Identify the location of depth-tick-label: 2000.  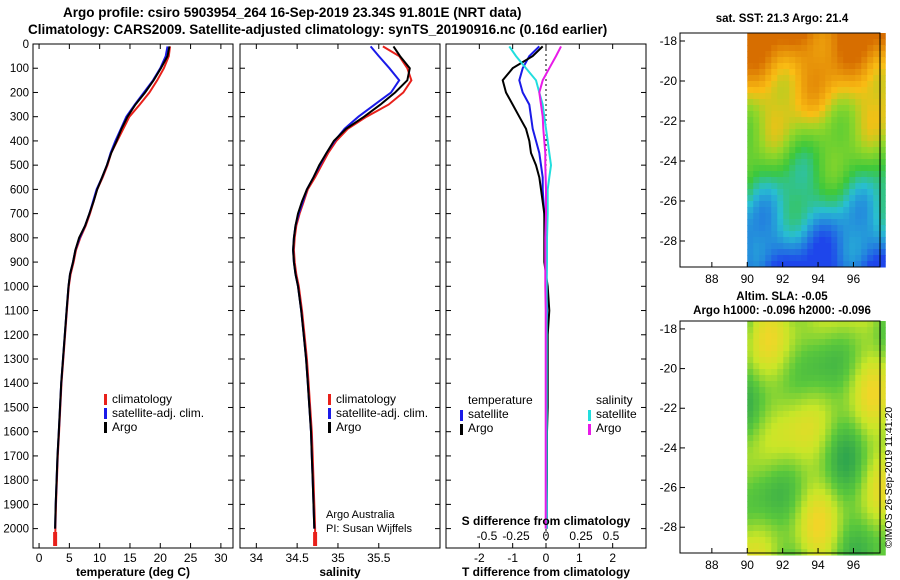
(16, 530).